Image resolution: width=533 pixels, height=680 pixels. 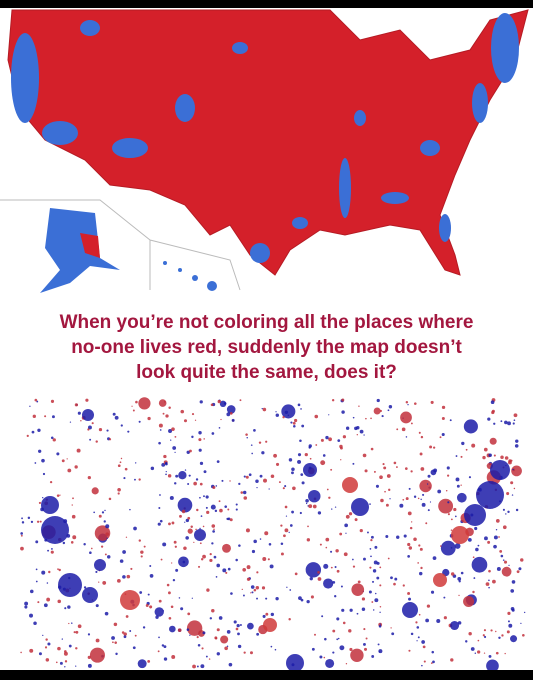 I want to click on hawaii, so click(x=190, y=276).